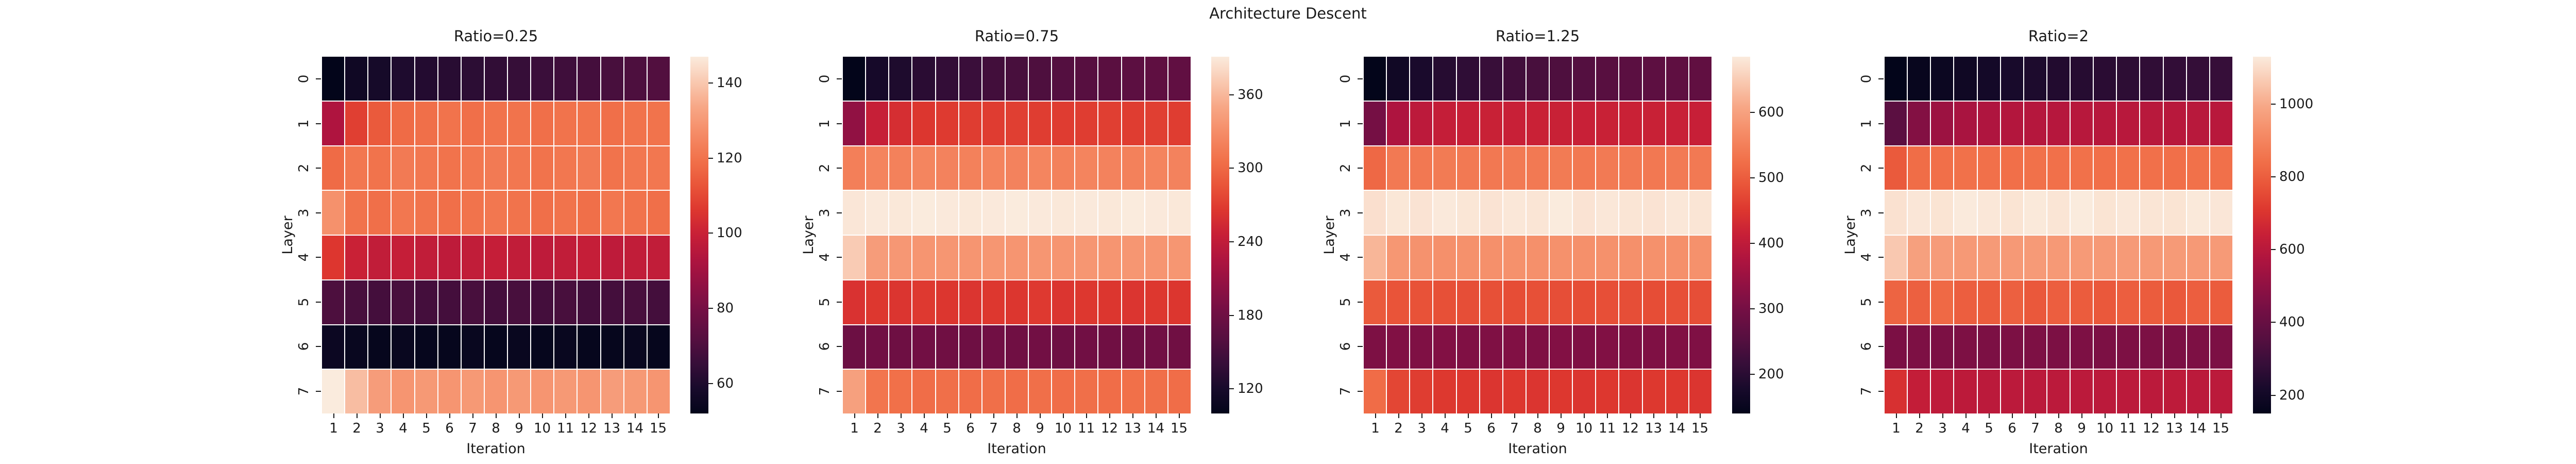  What do you see at coordinates (1063, 428) in the screenshot?
I see `x-tick-label: 10` at bounding box center [1063, 428].